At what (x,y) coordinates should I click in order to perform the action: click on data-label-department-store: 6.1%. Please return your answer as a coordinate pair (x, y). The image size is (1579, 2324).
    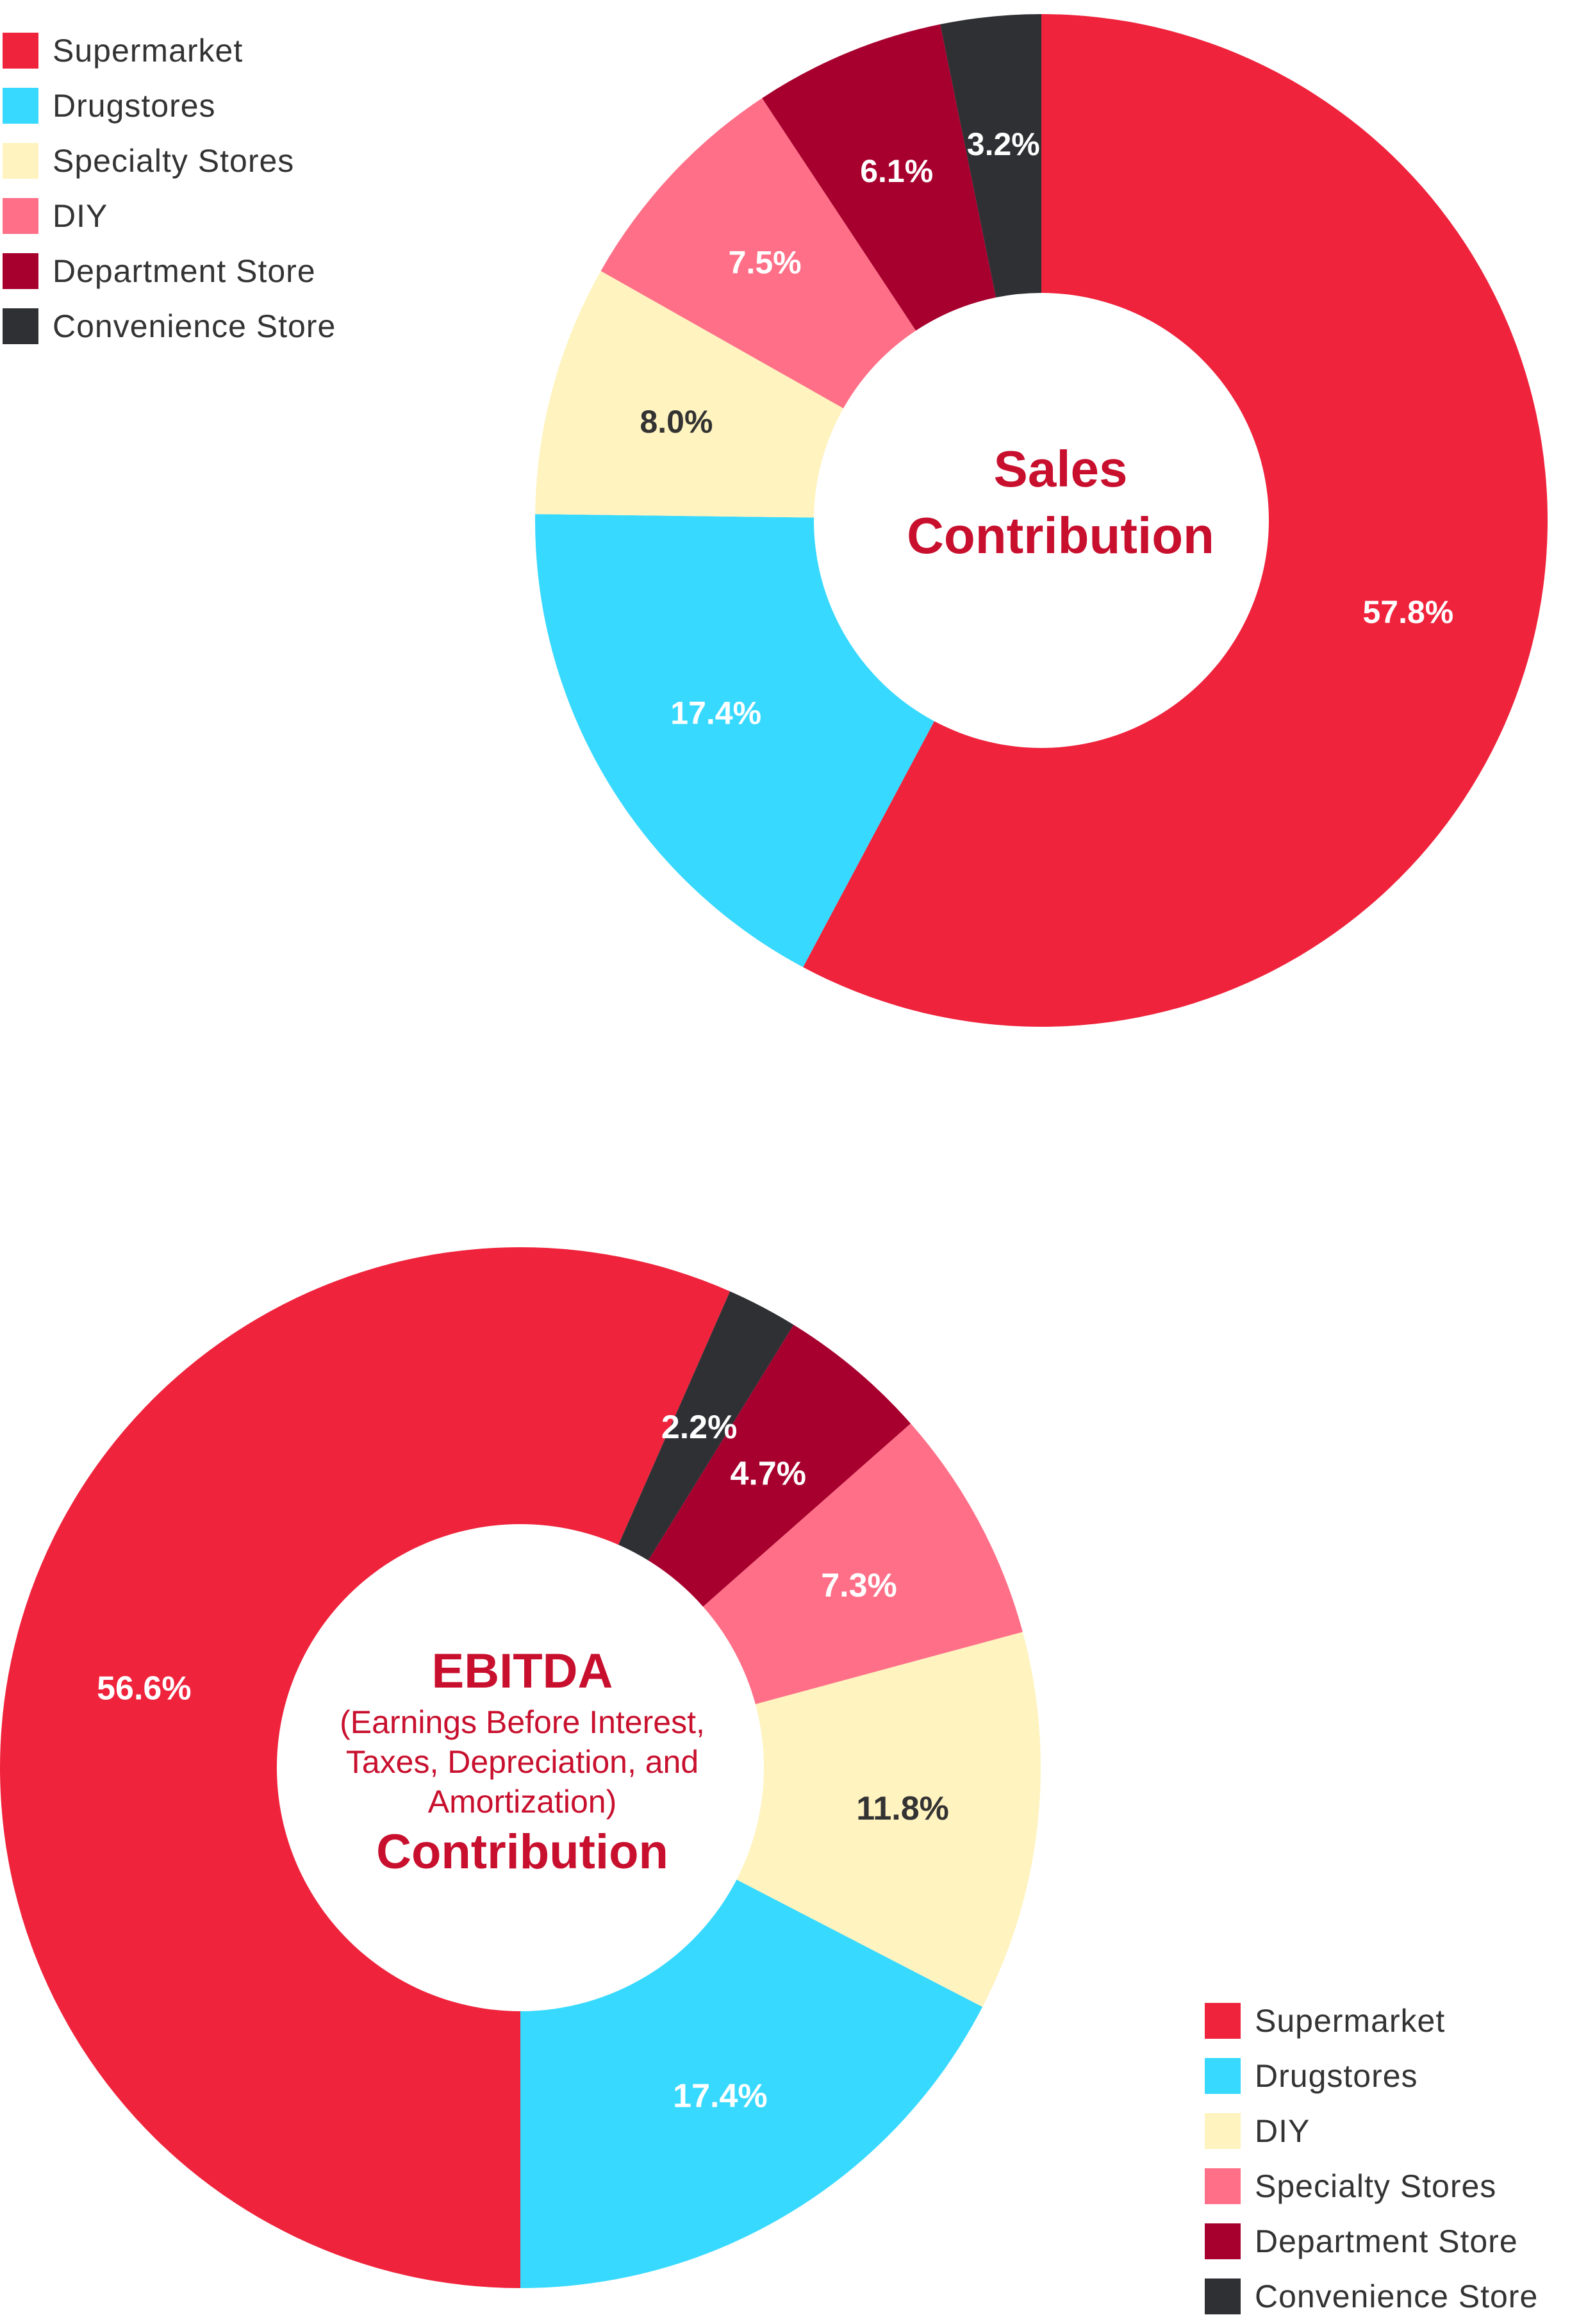
    Looking at the image, I should click on (896, 171).